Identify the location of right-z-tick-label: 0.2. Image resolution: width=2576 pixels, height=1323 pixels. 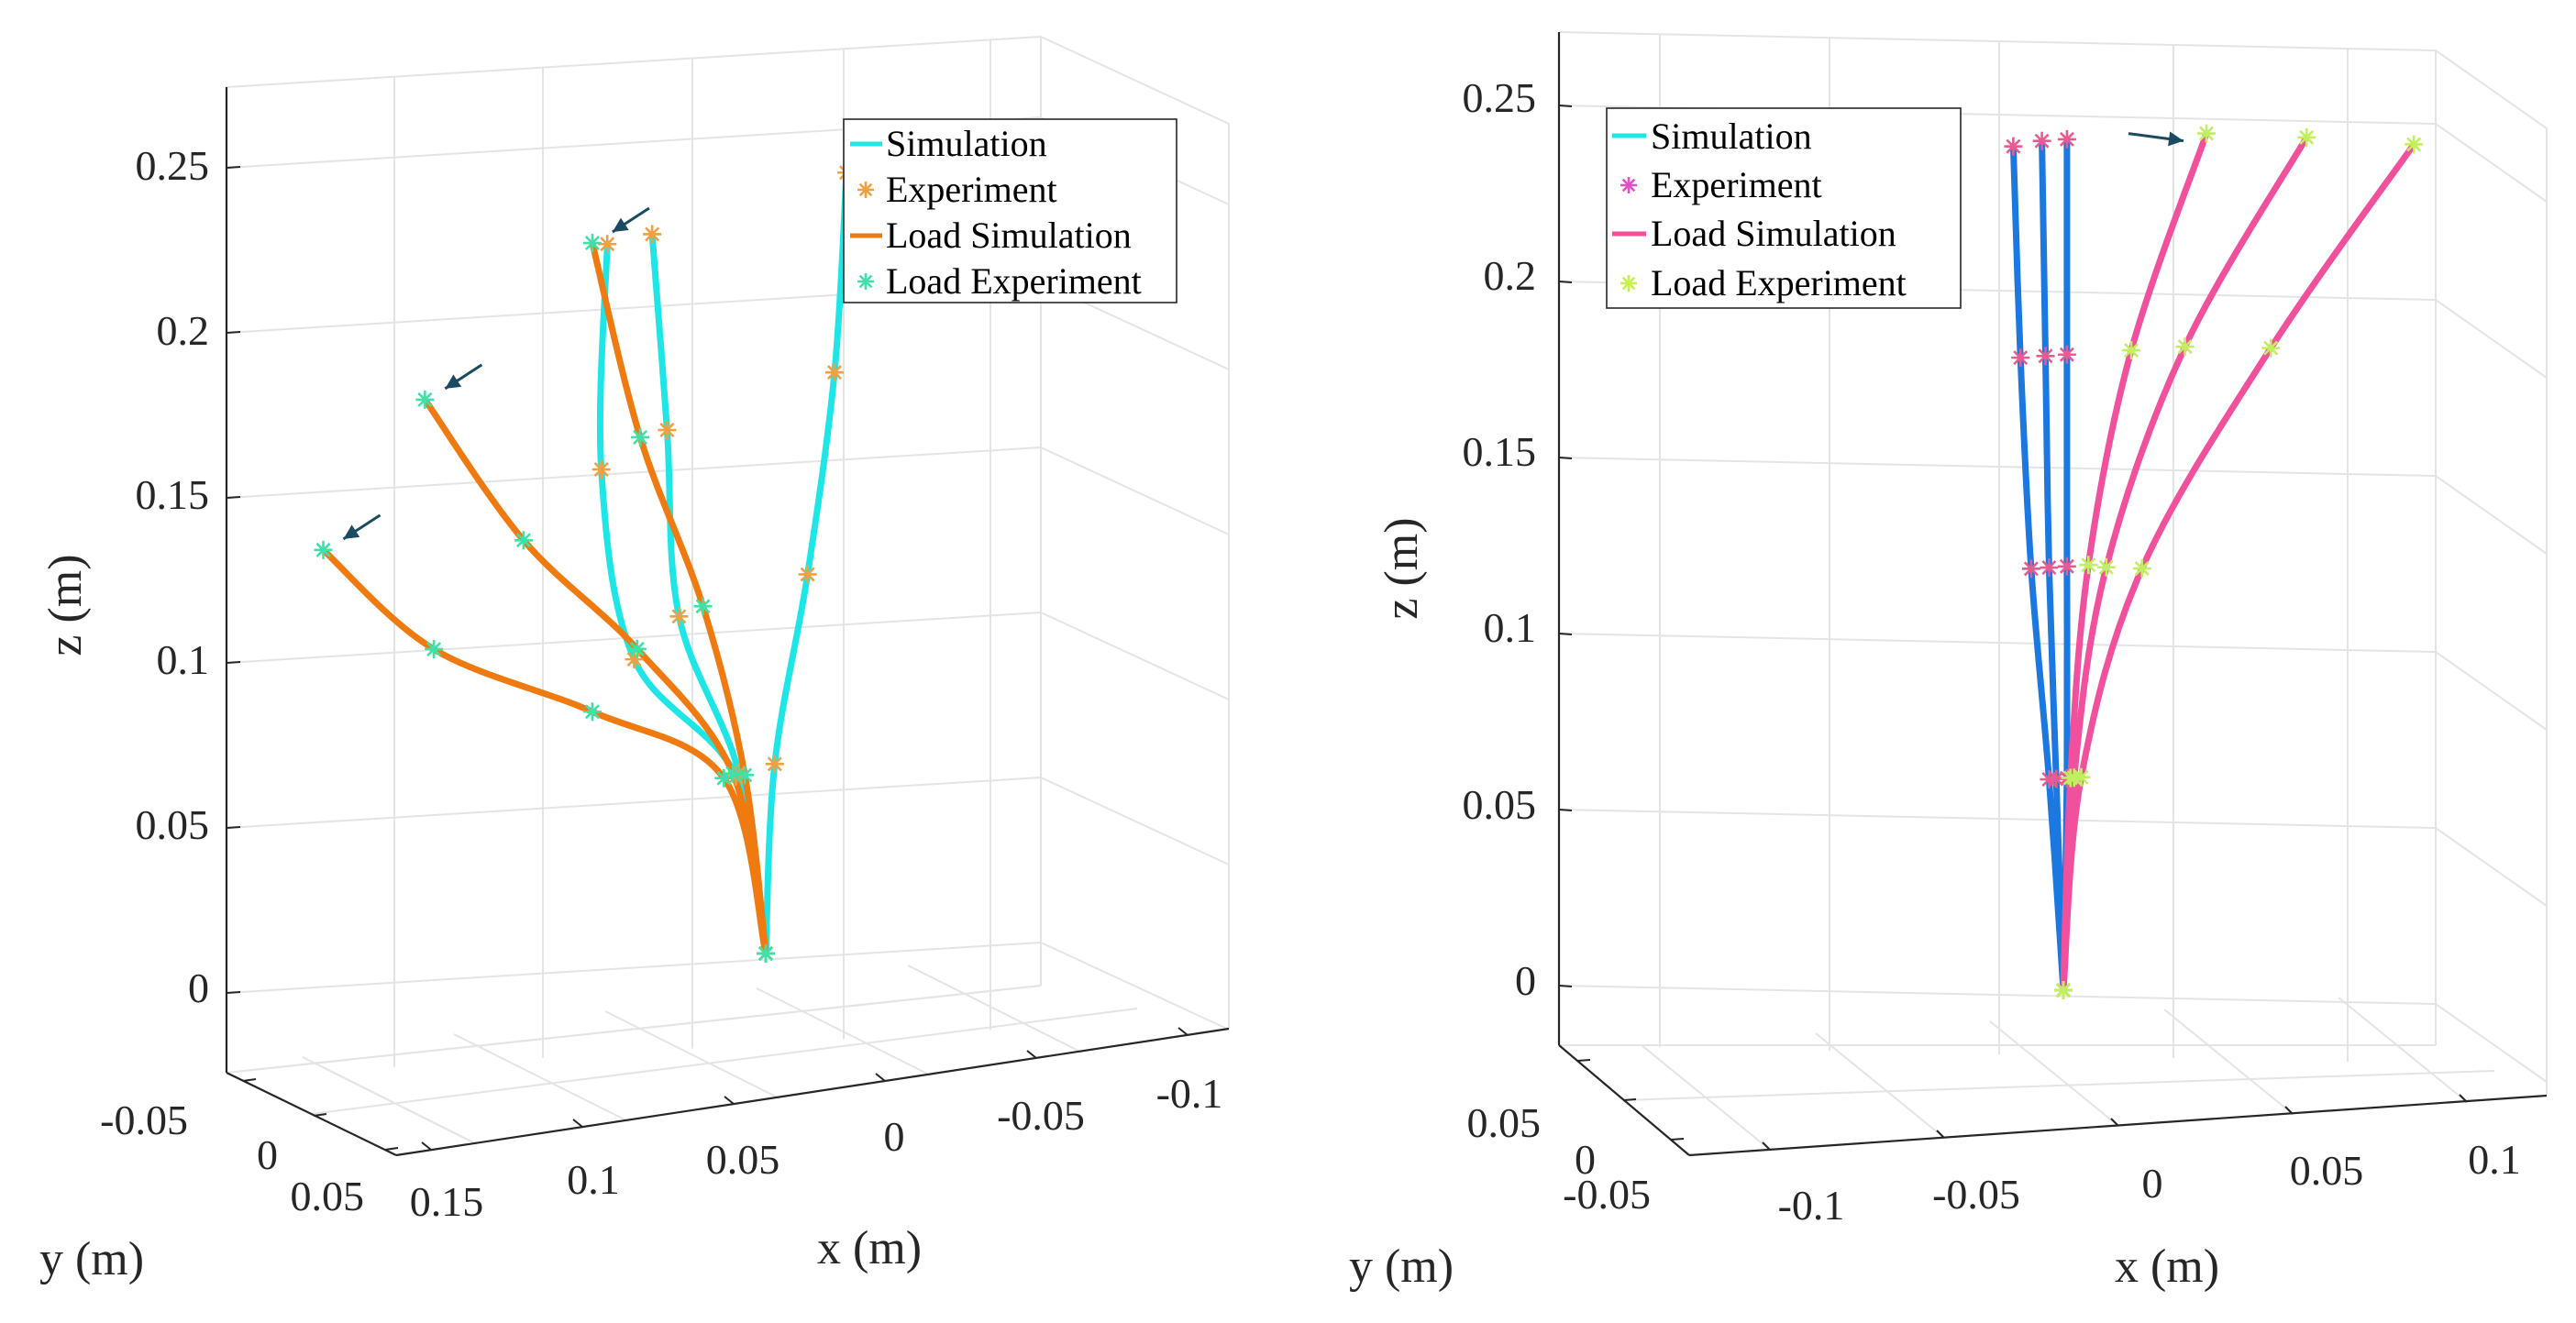
(1510, 275).